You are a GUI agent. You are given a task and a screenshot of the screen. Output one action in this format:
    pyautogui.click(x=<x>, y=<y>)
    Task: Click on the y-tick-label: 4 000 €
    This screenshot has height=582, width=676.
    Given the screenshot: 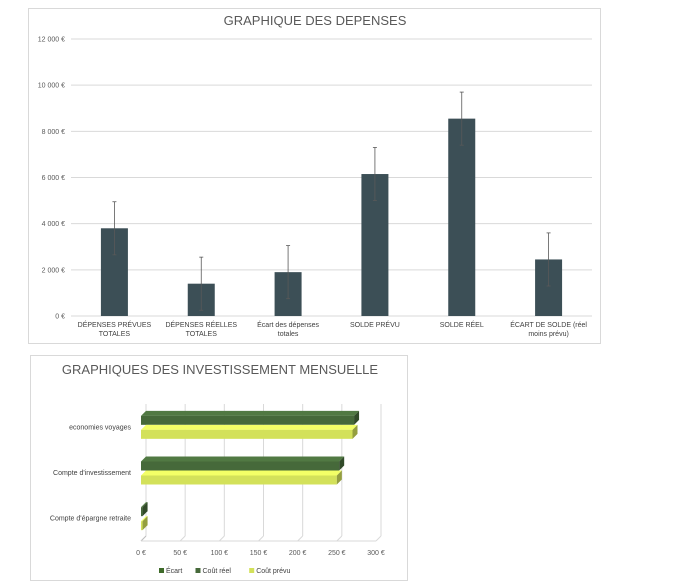 What is the action you would take?
    pyautogui.click(x=53, y=224)
    